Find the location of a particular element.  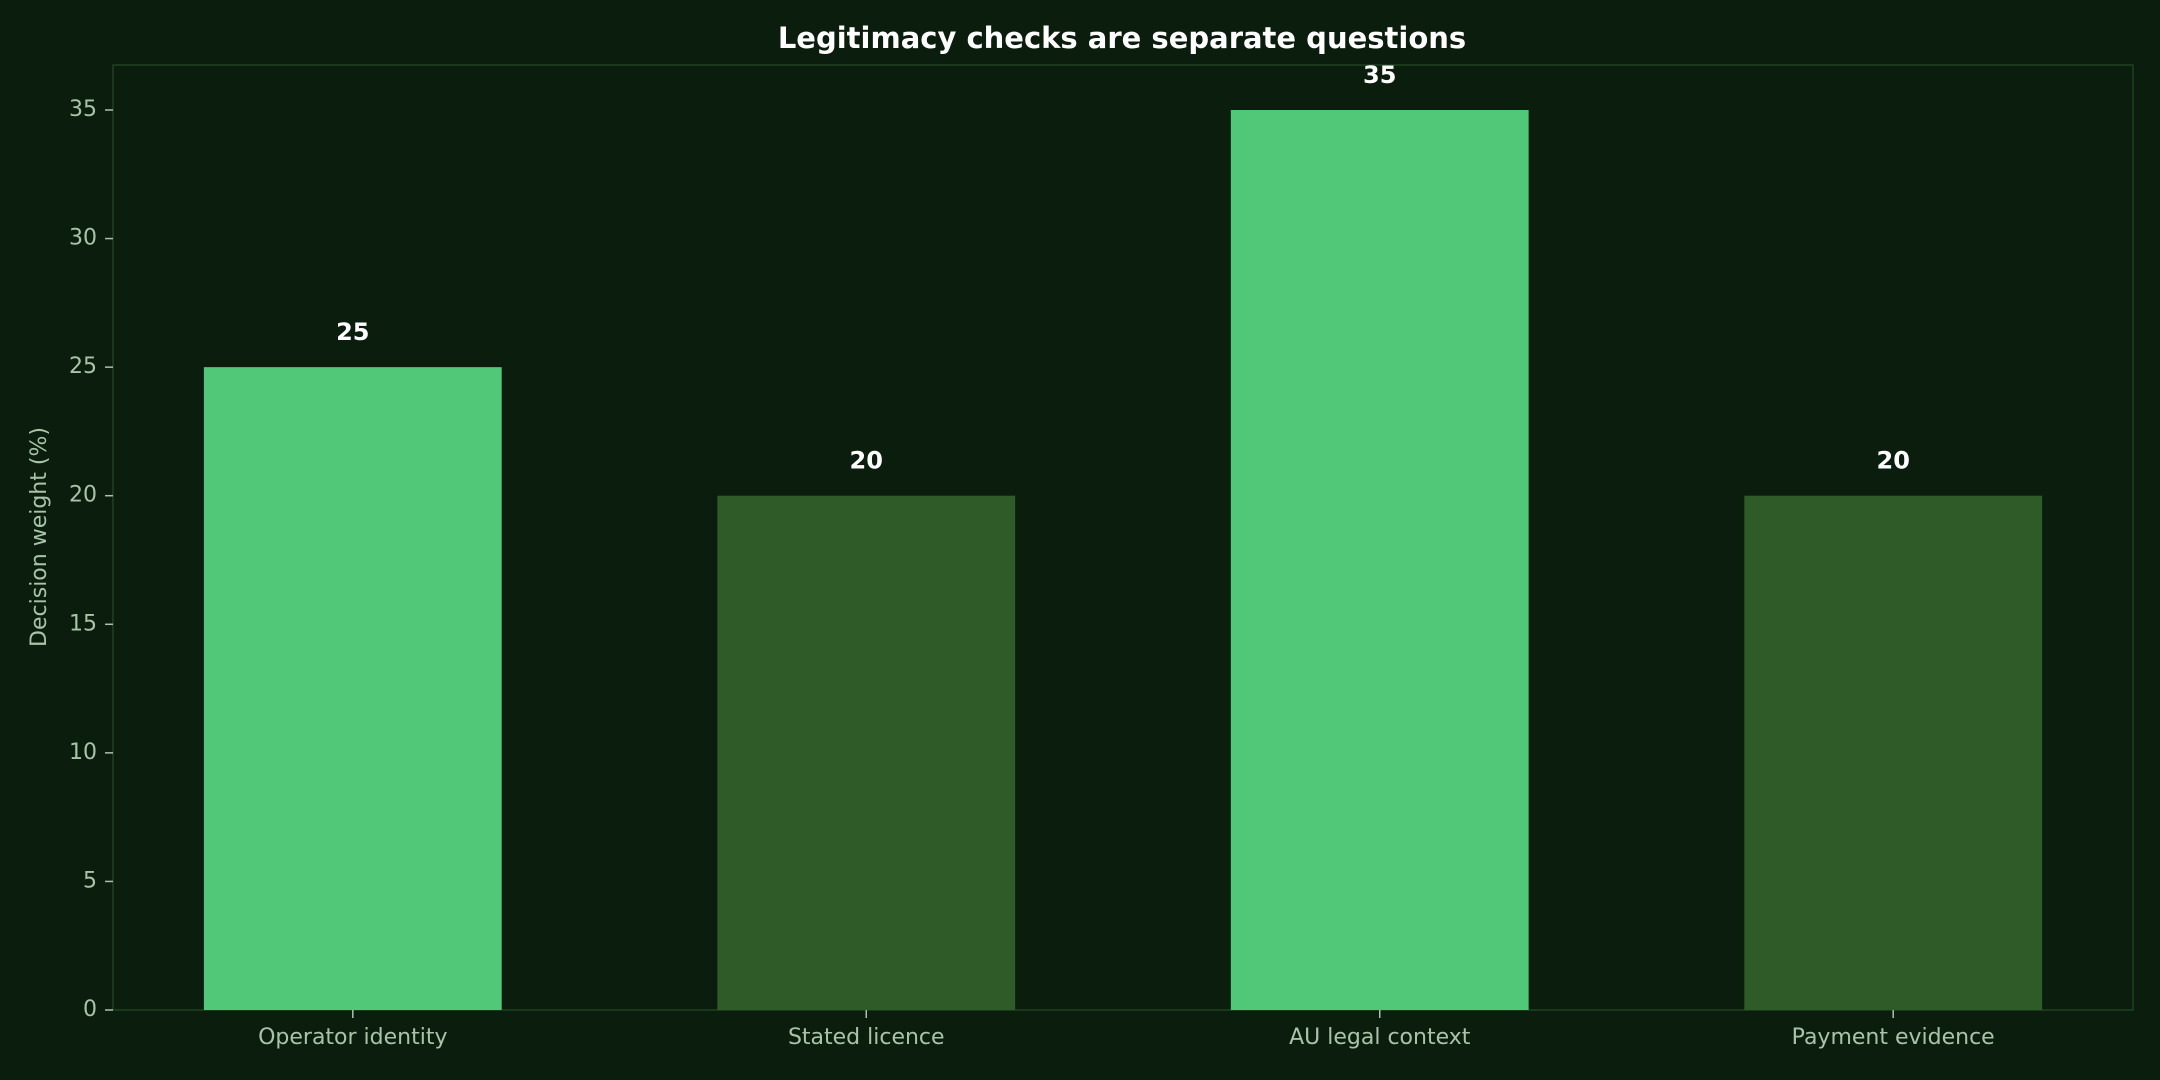

y-axis-label: Decision weight (%) is located at coordinates (39, 537).